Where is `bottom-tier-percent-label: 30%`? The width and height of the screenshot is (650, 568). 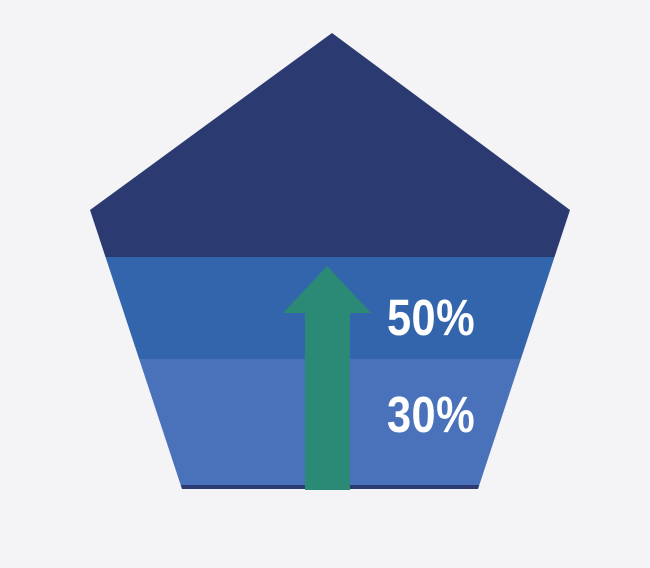
bottom-tier-percent-label: 30% is located at coordinates (431, 414).